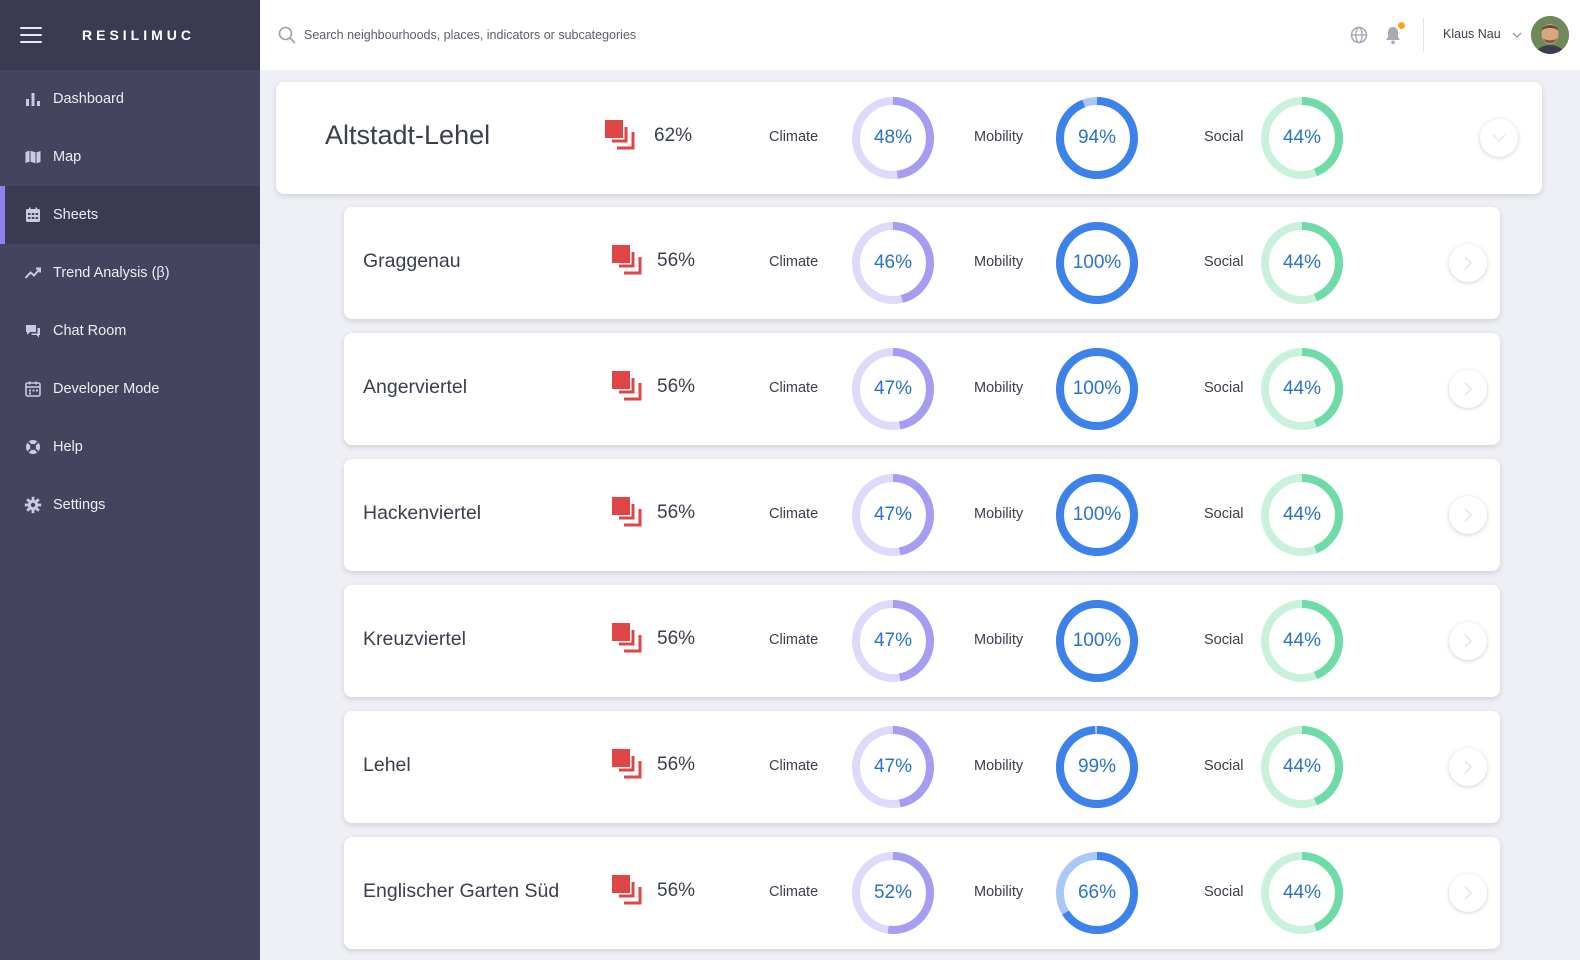 This screenshot has height=960, width=1580. What do you see at coordinates (130, 331) in the screenshot?
I see `sidebar-item-chat-room: Chat Room` at bounding box center [130, 331].